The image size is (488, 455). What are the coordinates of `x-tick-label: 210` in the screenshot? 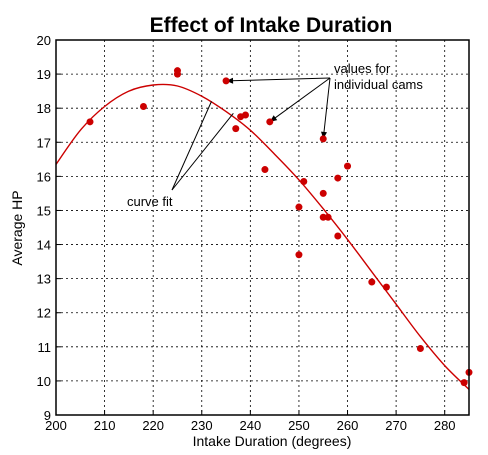 It's located at (105, 425).